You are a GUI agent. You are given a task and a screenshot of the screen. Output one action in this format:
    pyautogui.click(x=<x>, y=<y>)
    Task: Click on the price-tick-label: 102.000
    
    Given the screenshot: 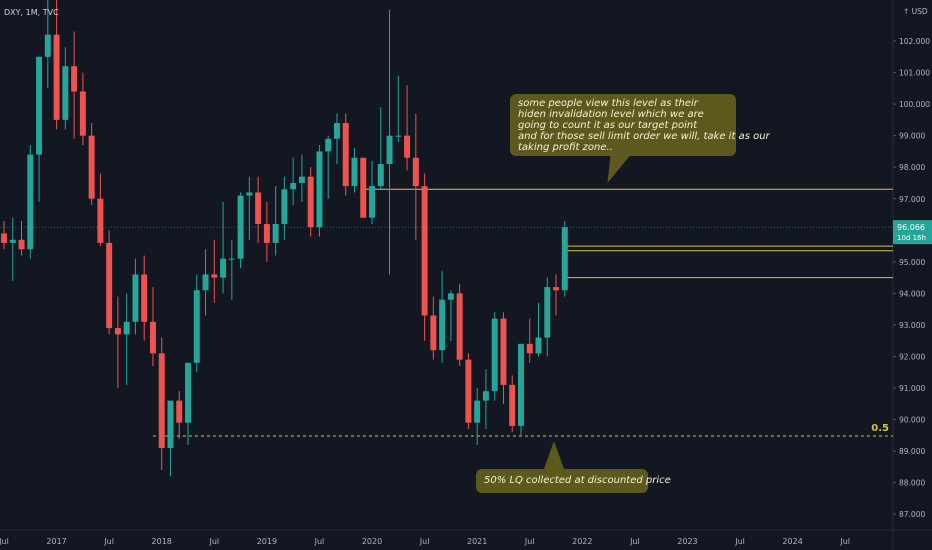 What is the action you would take?
    pyautogui.click(x=914, y=41)
    